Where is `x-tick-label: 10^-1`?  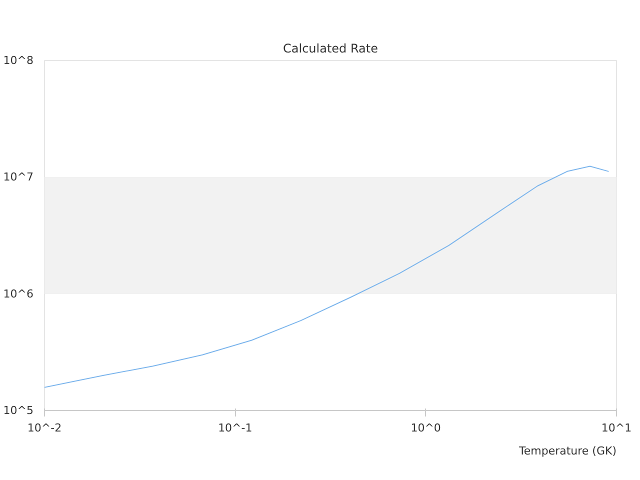
x-tick-label: 10^-1 is located at coordinates (235, 428).